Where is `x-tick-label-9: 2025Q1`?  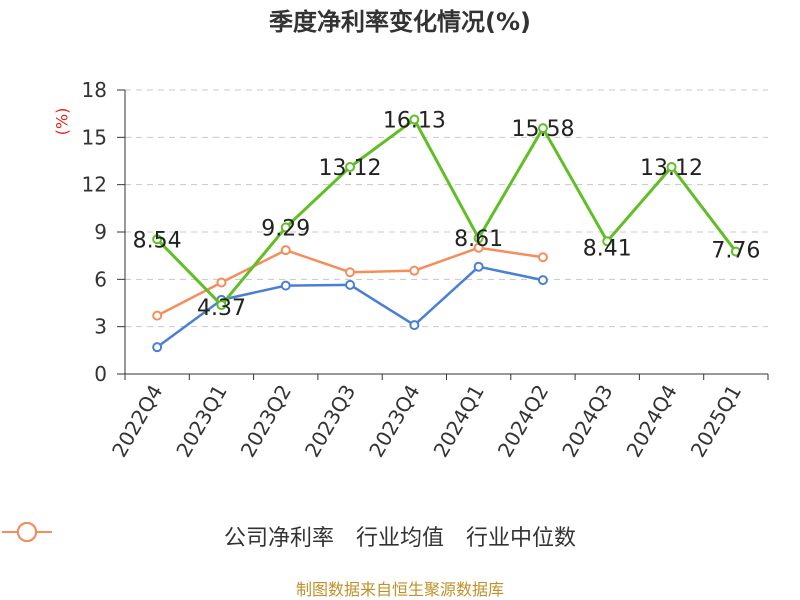 x-tick-label-9: 2025Q1 is located at coordinates (716, 421).